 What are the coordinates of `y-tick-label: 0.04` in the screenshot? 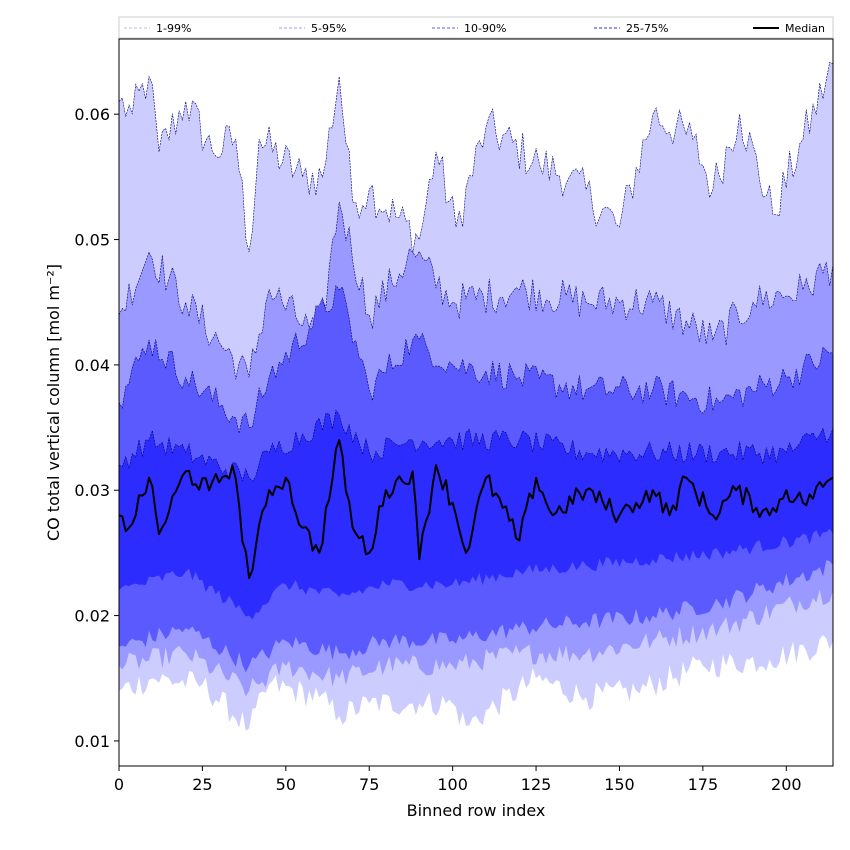 It's located at (92, 365).